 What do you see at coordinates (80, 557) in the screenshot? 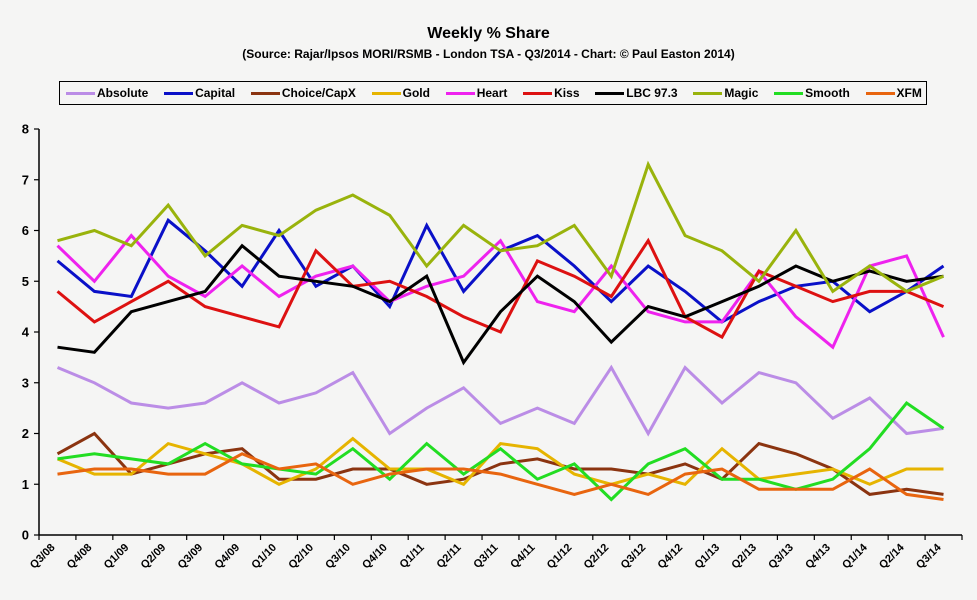
I see `x-tick-label: Q4/08` at bounding box center [80, 557].